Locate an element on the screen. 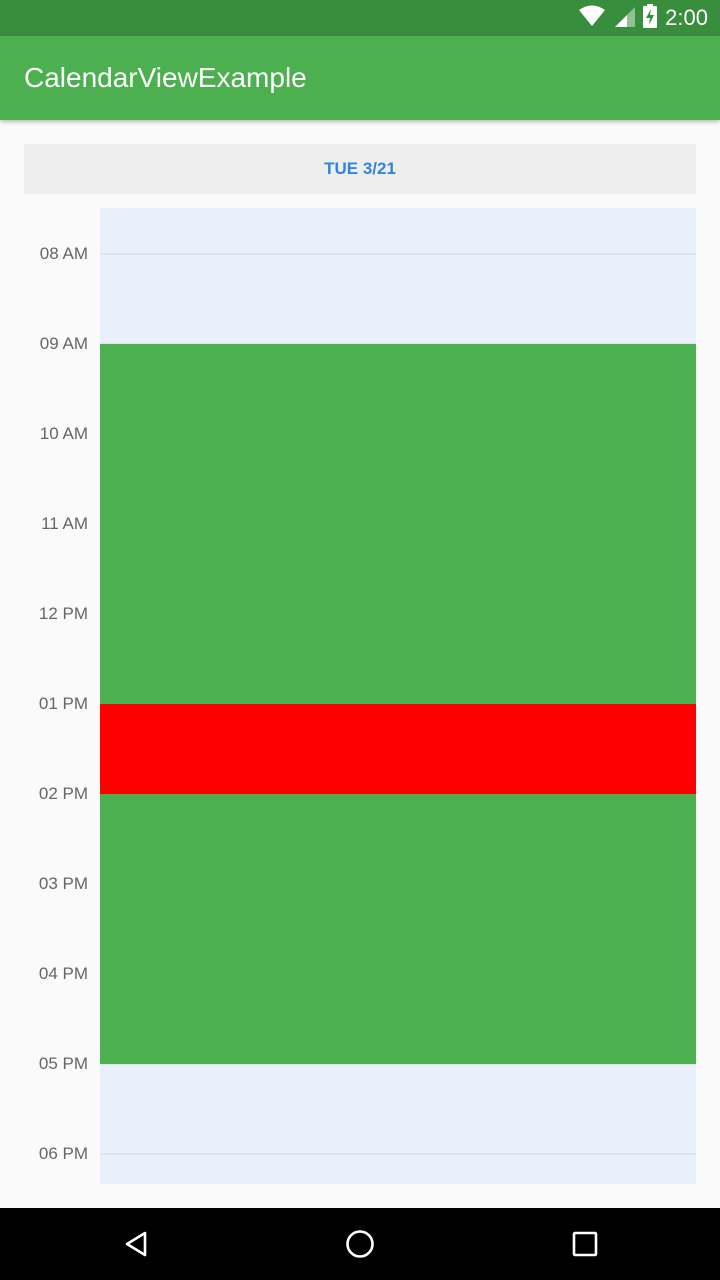  navigation-bar is located at coordinates (360, 1244).